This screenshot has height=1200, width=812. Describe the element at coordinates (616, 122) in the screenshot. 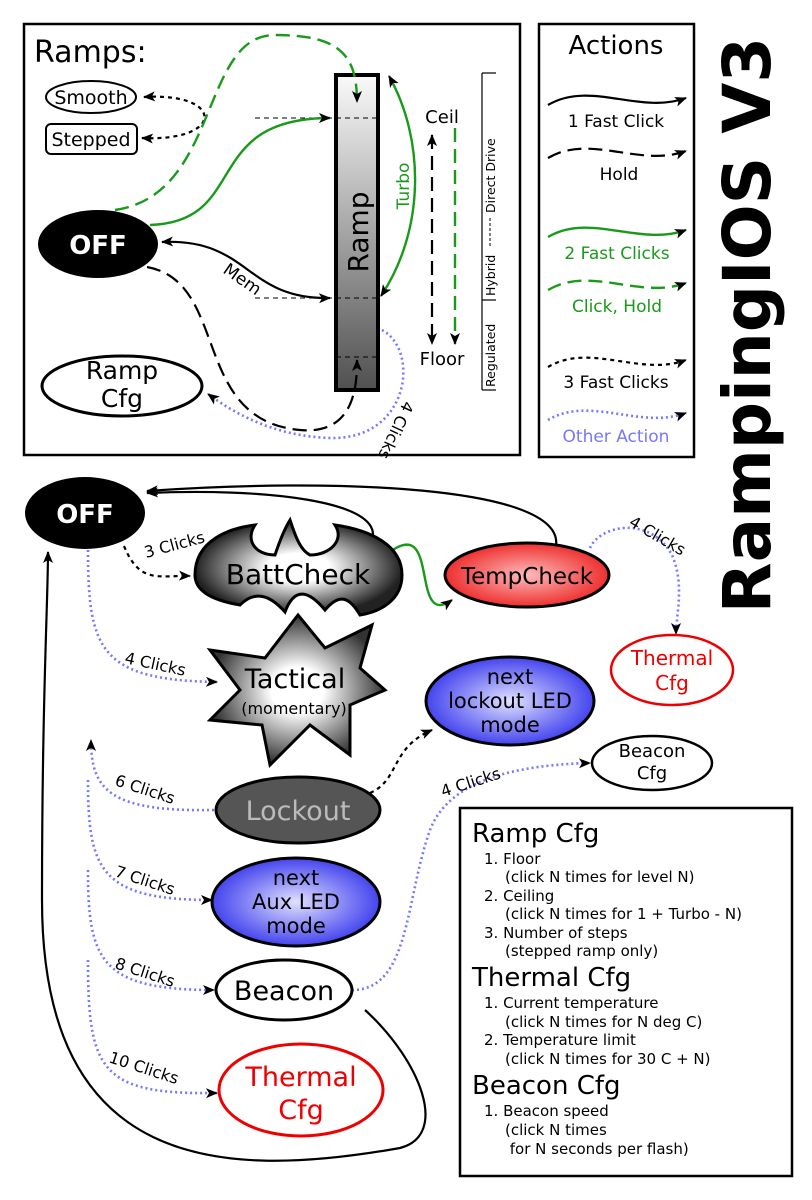

I see `legend-label-1-fast-click: 1 Fast Click` at that location.